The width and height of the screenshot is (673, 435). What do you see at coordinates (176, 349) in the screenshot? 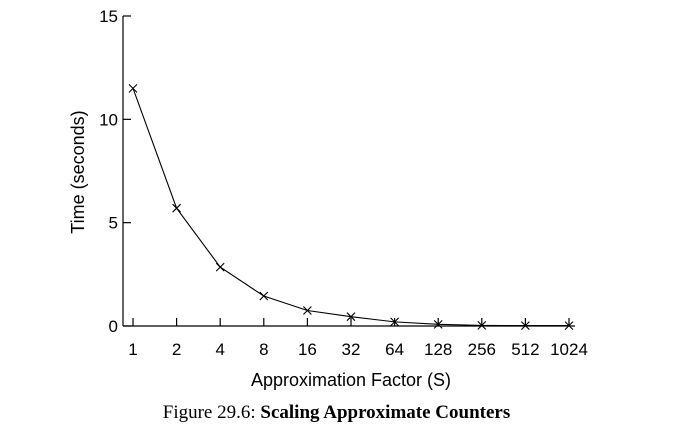
I see `x-tick-label: 2` at bounding box center [176, 349].